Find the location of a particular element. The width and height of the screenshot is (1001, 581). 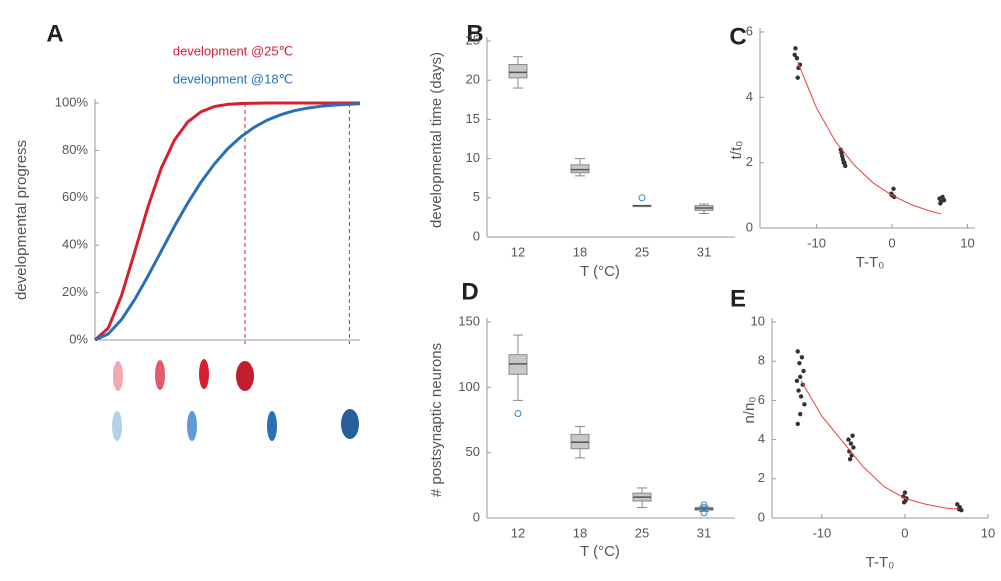

y-tick-label: 80% is located at coordinates (75, 149).